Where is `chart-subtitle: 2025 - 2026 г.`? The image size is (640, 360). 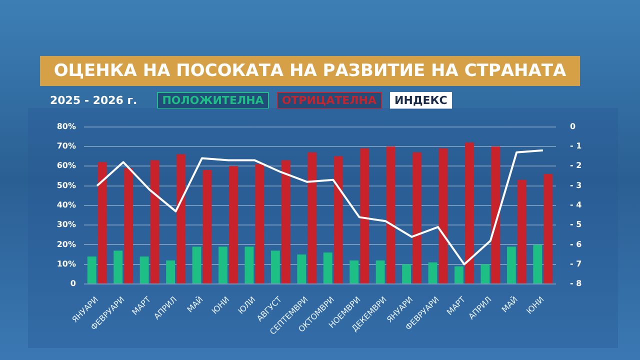 chart-subtitle: 2025 - 2026 г. is located at coordinates (94, 100).